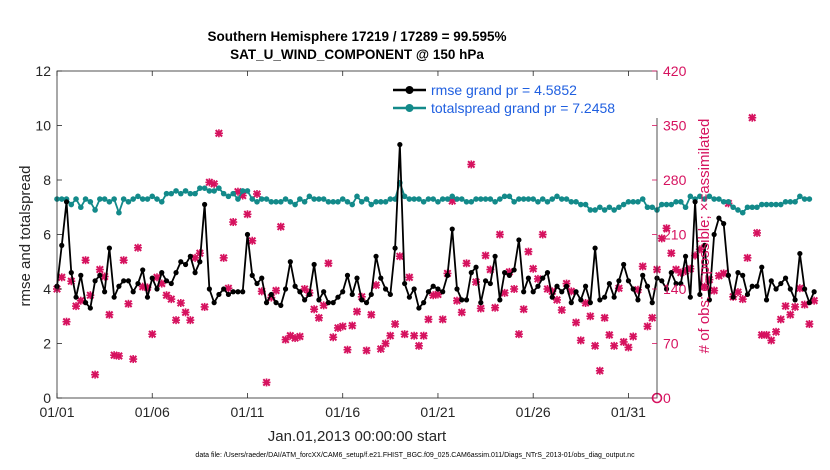 The image size is (830, 470). What do you see at coordinates (437, 412) in the screenshot?
I see `x-tick-label: 01/21` at bounding box center [437, 412].